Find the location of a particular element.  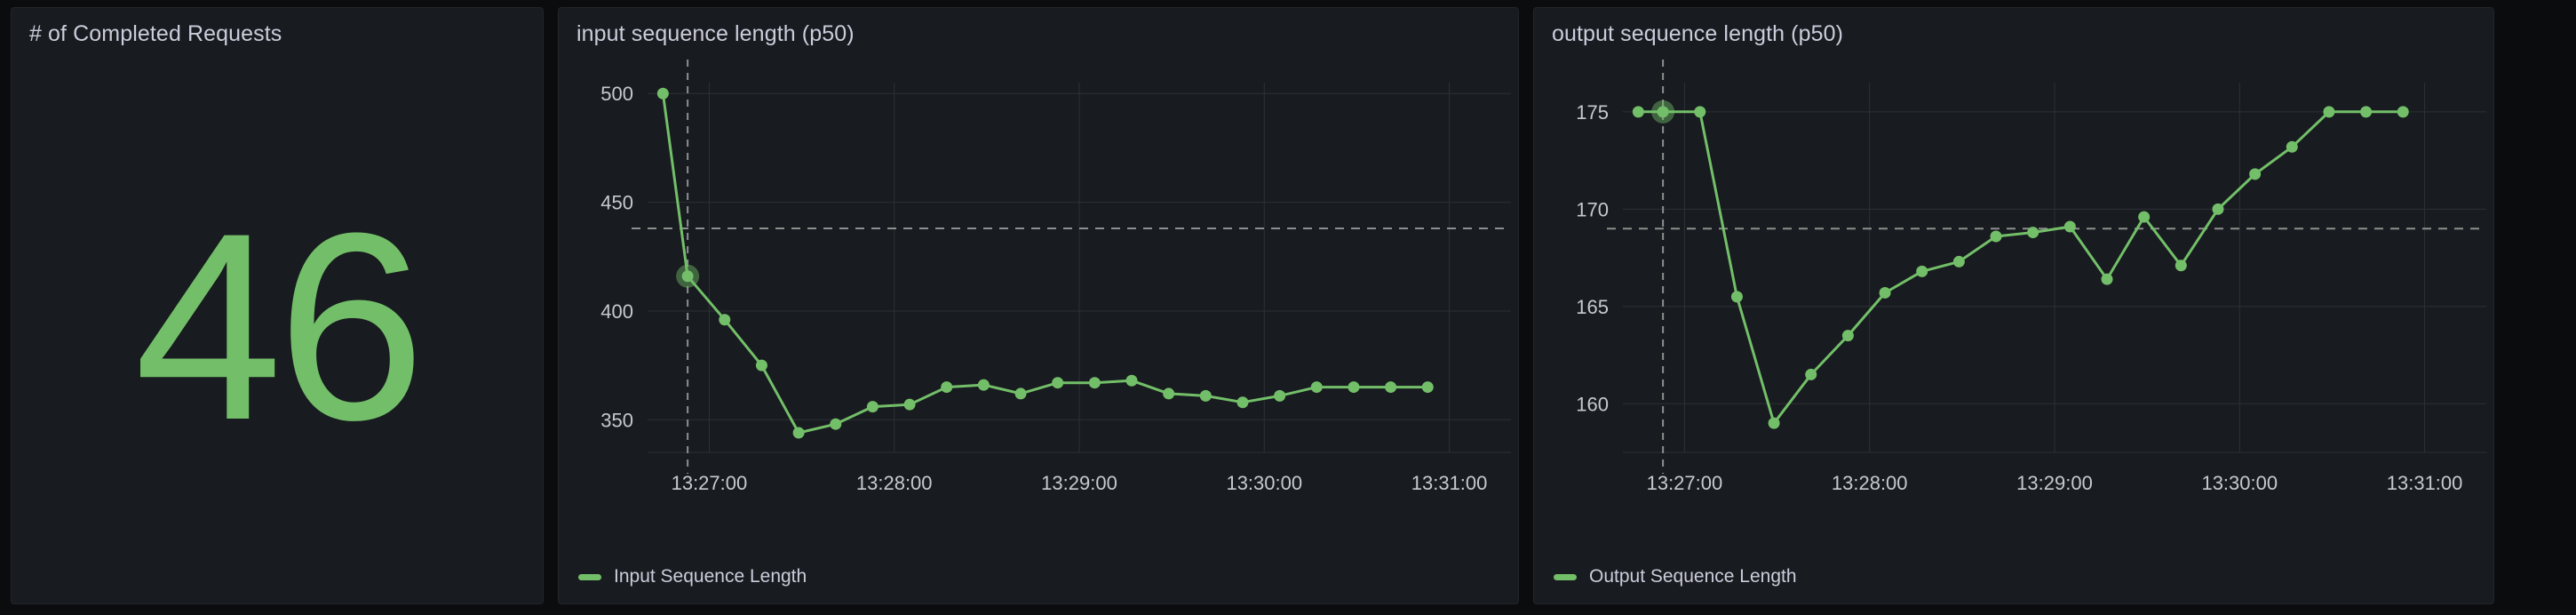

legend-label-output: Output Sequence Length is located at coordinates (1693, 577).